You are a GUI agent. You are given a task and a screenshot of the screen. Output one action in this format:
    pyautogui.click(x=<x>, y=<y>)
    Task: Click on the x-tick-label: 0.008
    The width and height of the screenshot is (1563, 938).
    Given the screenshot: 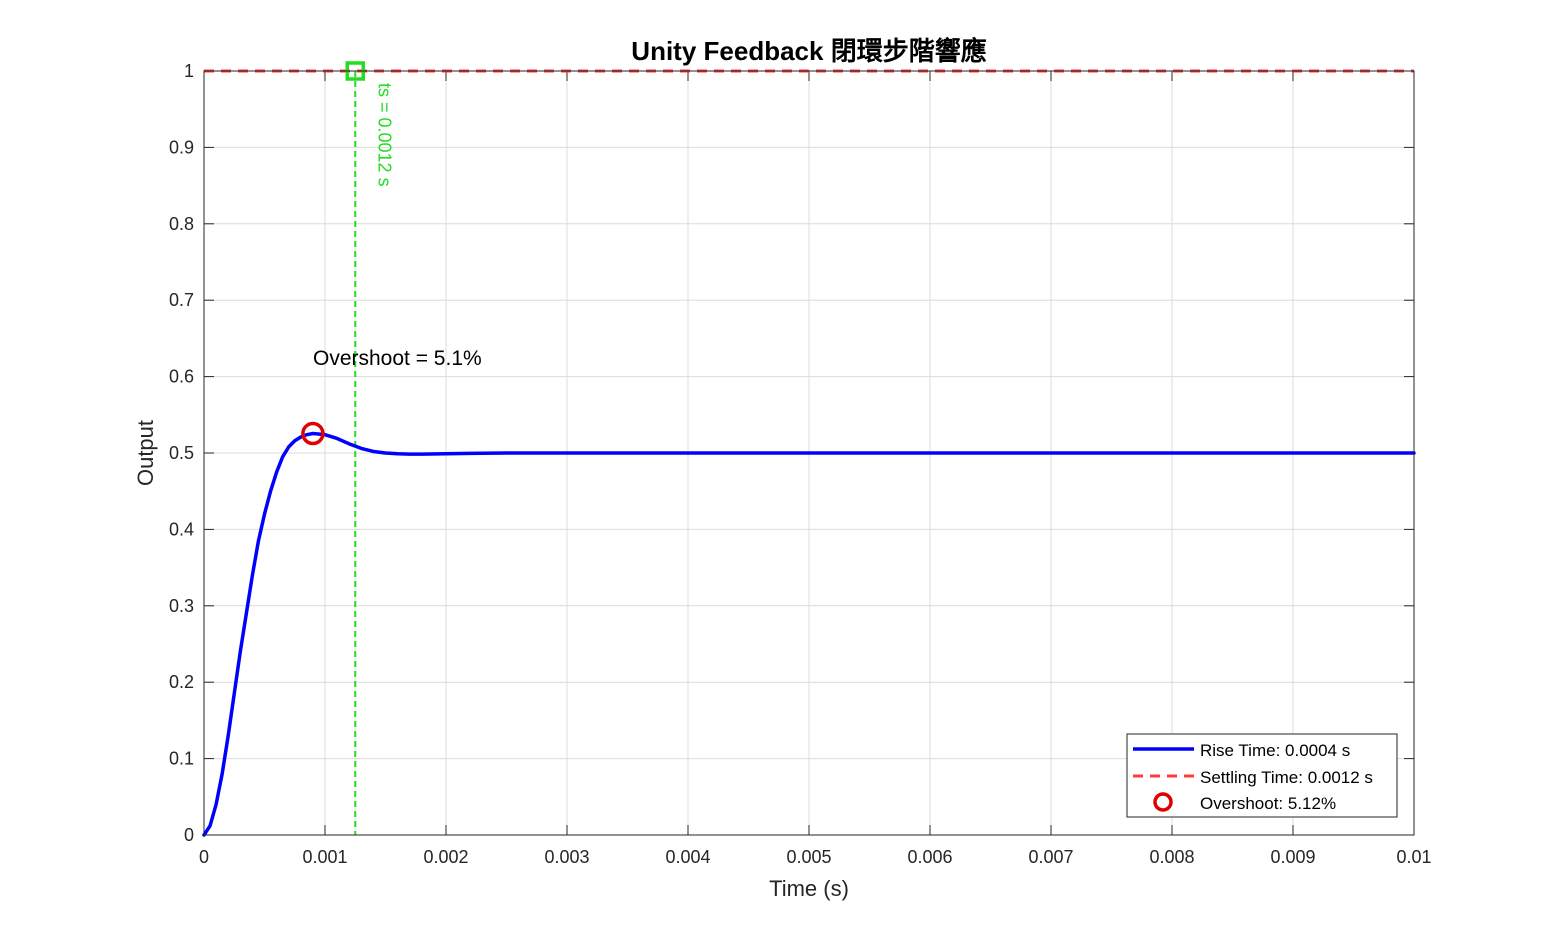 What is the action you would take?
    pyautogui.click(x=1171, y=857)
    